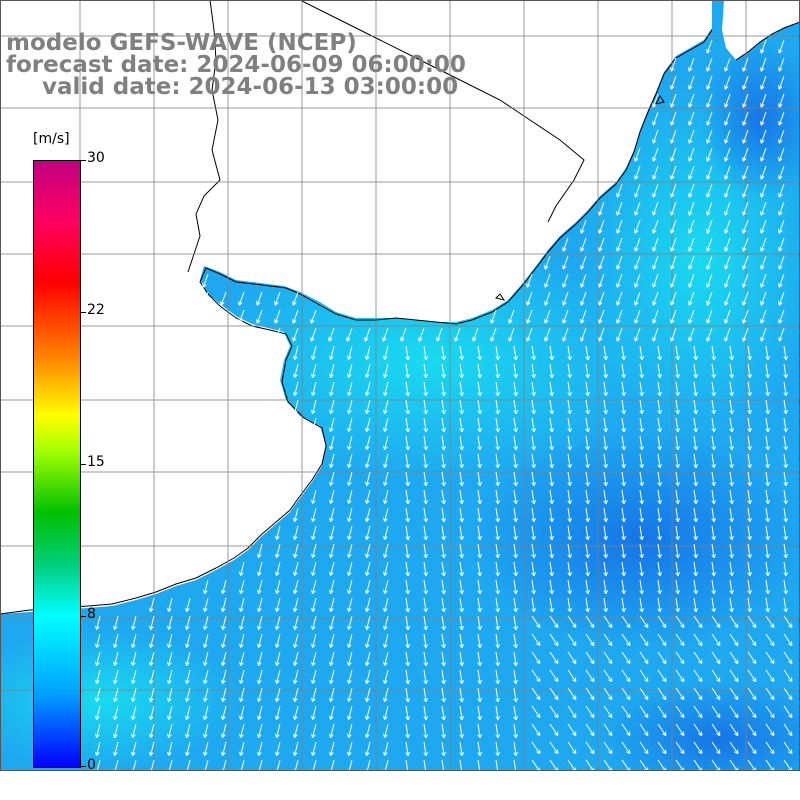 The height and width of the screenshot is (800, 800). What do you see at coordinates (761, 30) in the screenshot?
I see `land-top-right` at bounding box center [761, 30].